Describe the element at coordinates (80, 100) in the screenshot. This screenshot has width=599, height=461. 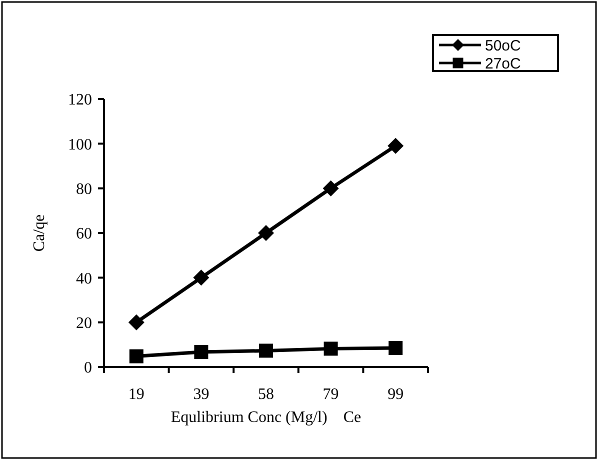
I see `y-tick-label: 120` at that location.